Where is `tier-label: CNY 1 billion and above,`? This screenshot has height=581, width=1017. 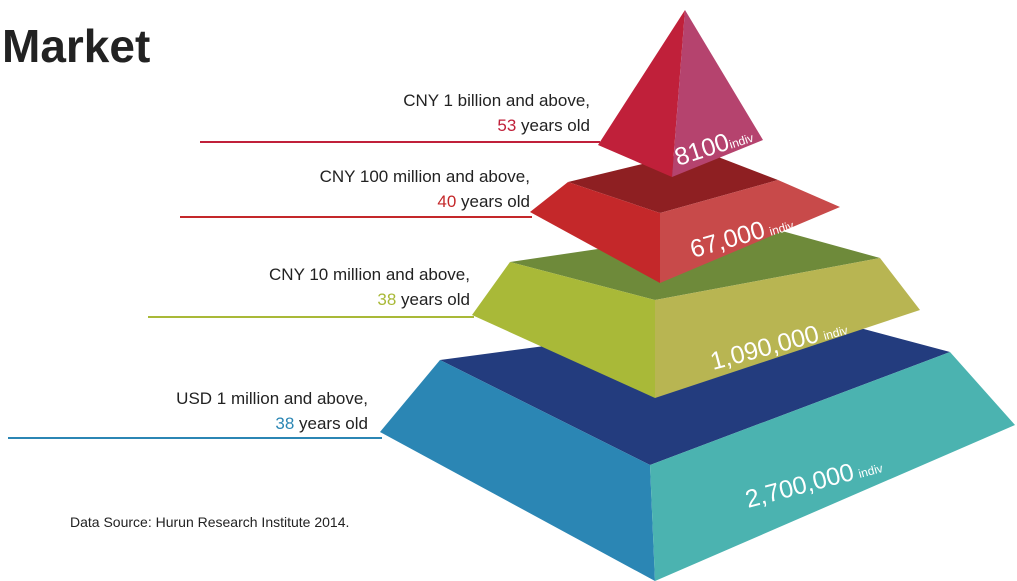
tier-label: CNY 1 billion and above, is located at coordinates (496, 100).